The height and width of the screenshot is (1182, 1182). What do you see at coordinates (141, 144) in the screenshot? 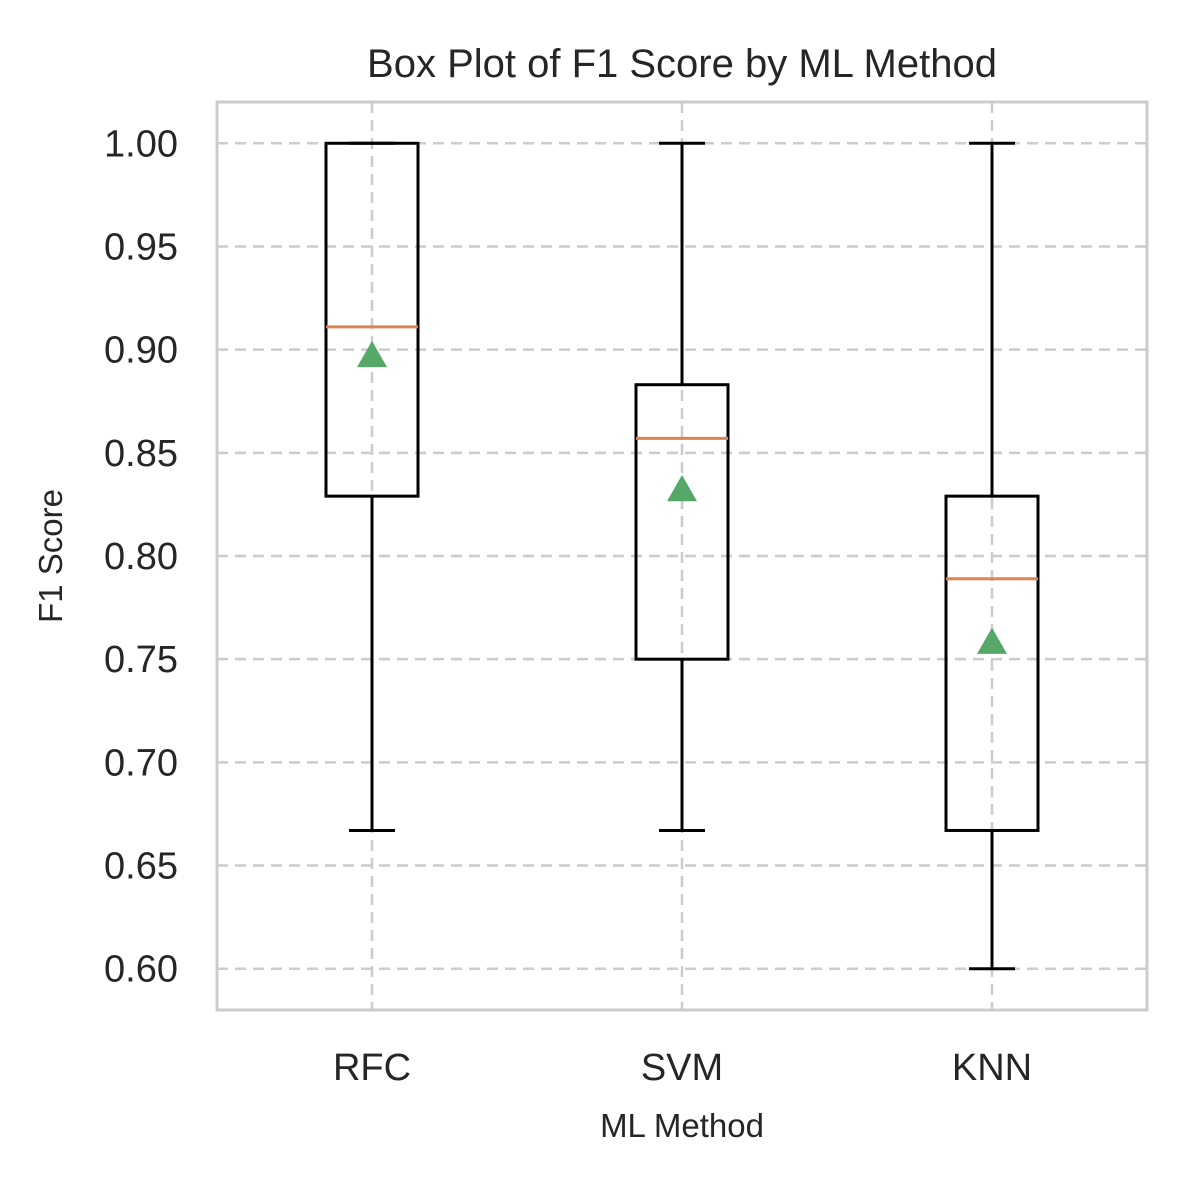
I see `y-tick-label: 1.00` at bounding box center [141, 144].